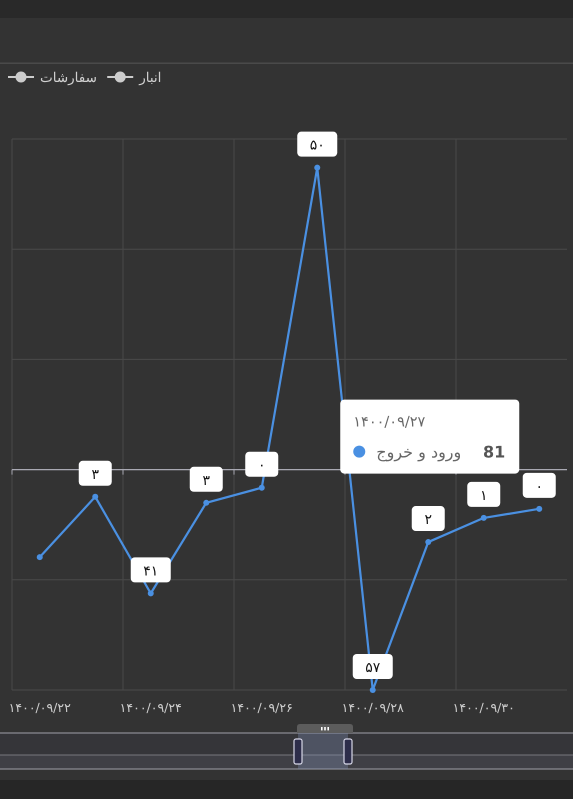 This screenshot has width=573, height=799. Describe the element at coordinates (494, 452) in the screenshot. I see `annotation: 81` at that location.